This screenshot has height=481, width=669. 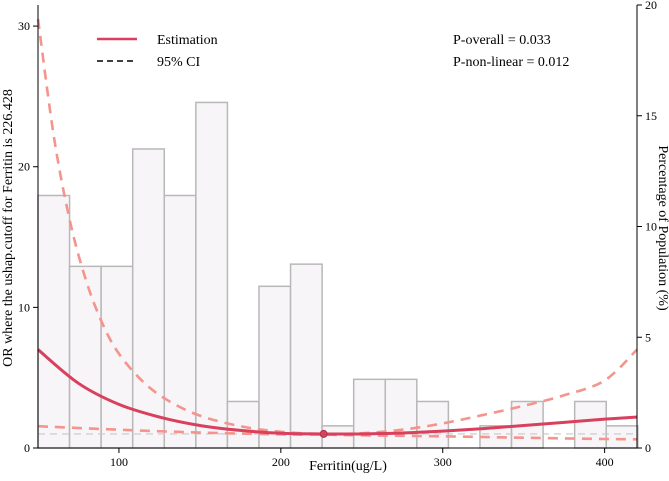 What do you see at coordinates (443, 462) in the screenshot?
I see `x-tick-label-300: 300` at bounding box center [443, 462].